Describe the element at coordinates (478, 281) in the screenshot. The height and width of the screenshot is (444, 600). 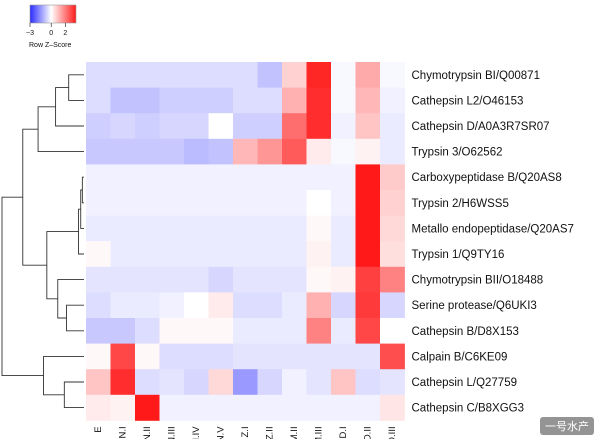
I see `row-label: Chymotrypsin BII/O18488` at that location.